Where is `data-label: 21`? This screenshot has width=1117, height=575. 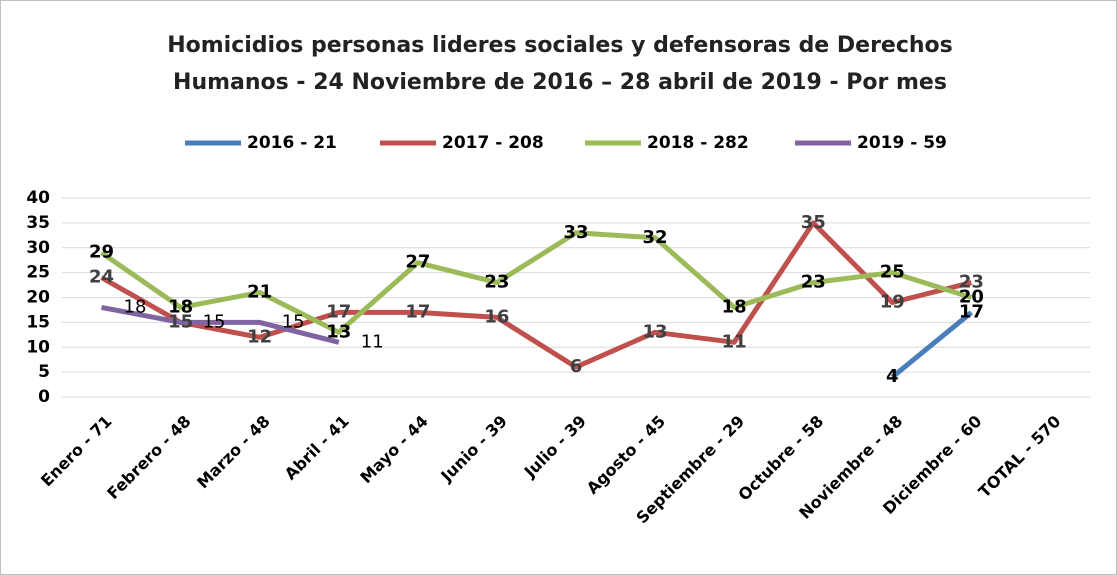 data-label: 21 is located at coordinates (259, 292).